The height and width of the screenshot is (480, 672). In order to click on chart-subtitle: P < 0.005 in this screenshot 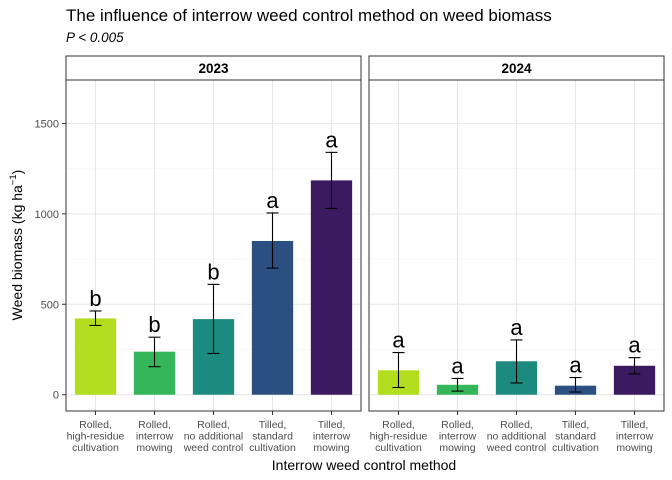, I will do `click(95, 37)`.